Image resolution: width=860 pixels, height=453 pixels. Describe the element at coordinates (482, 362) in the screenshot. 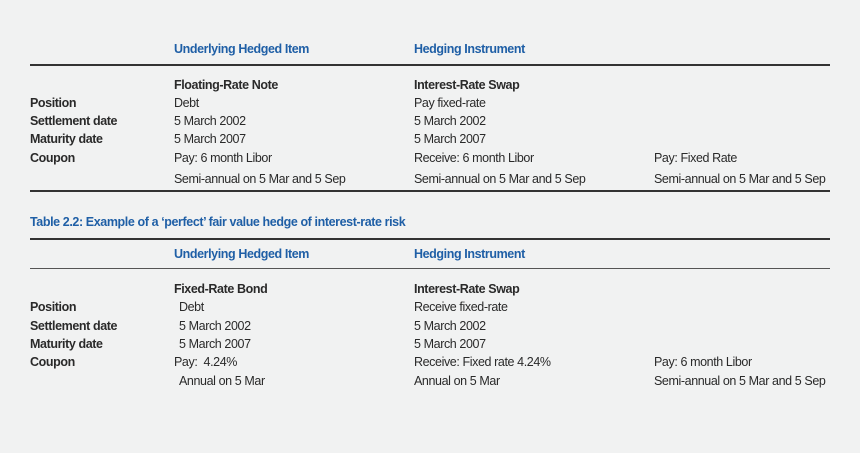

I see `cell-hedging-coupon: Receive: Fixed rate 4.24%` at that location.